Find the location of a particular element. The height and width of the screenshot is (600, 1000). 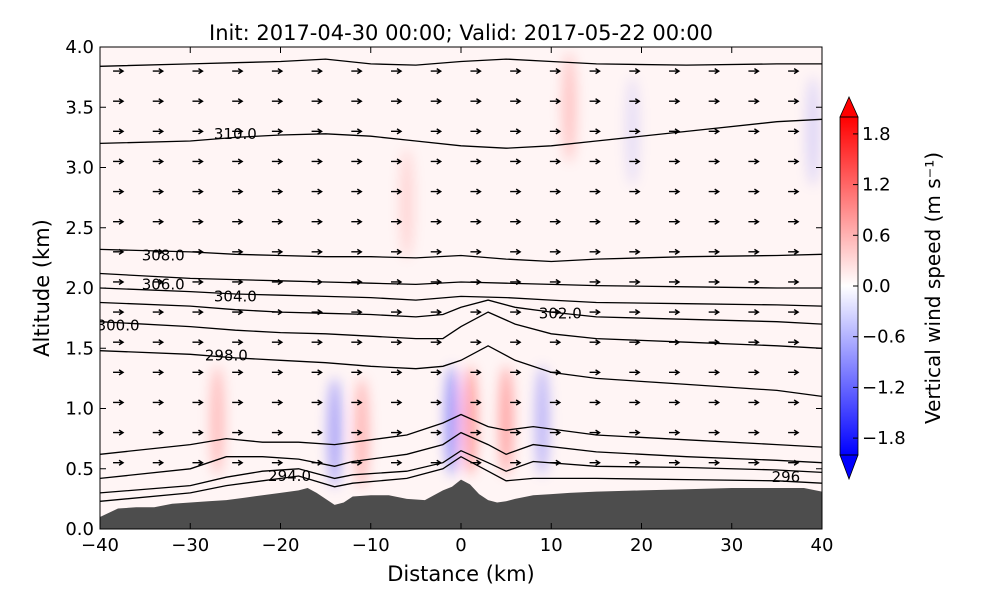

terrain is located at coordinates (461, 504).